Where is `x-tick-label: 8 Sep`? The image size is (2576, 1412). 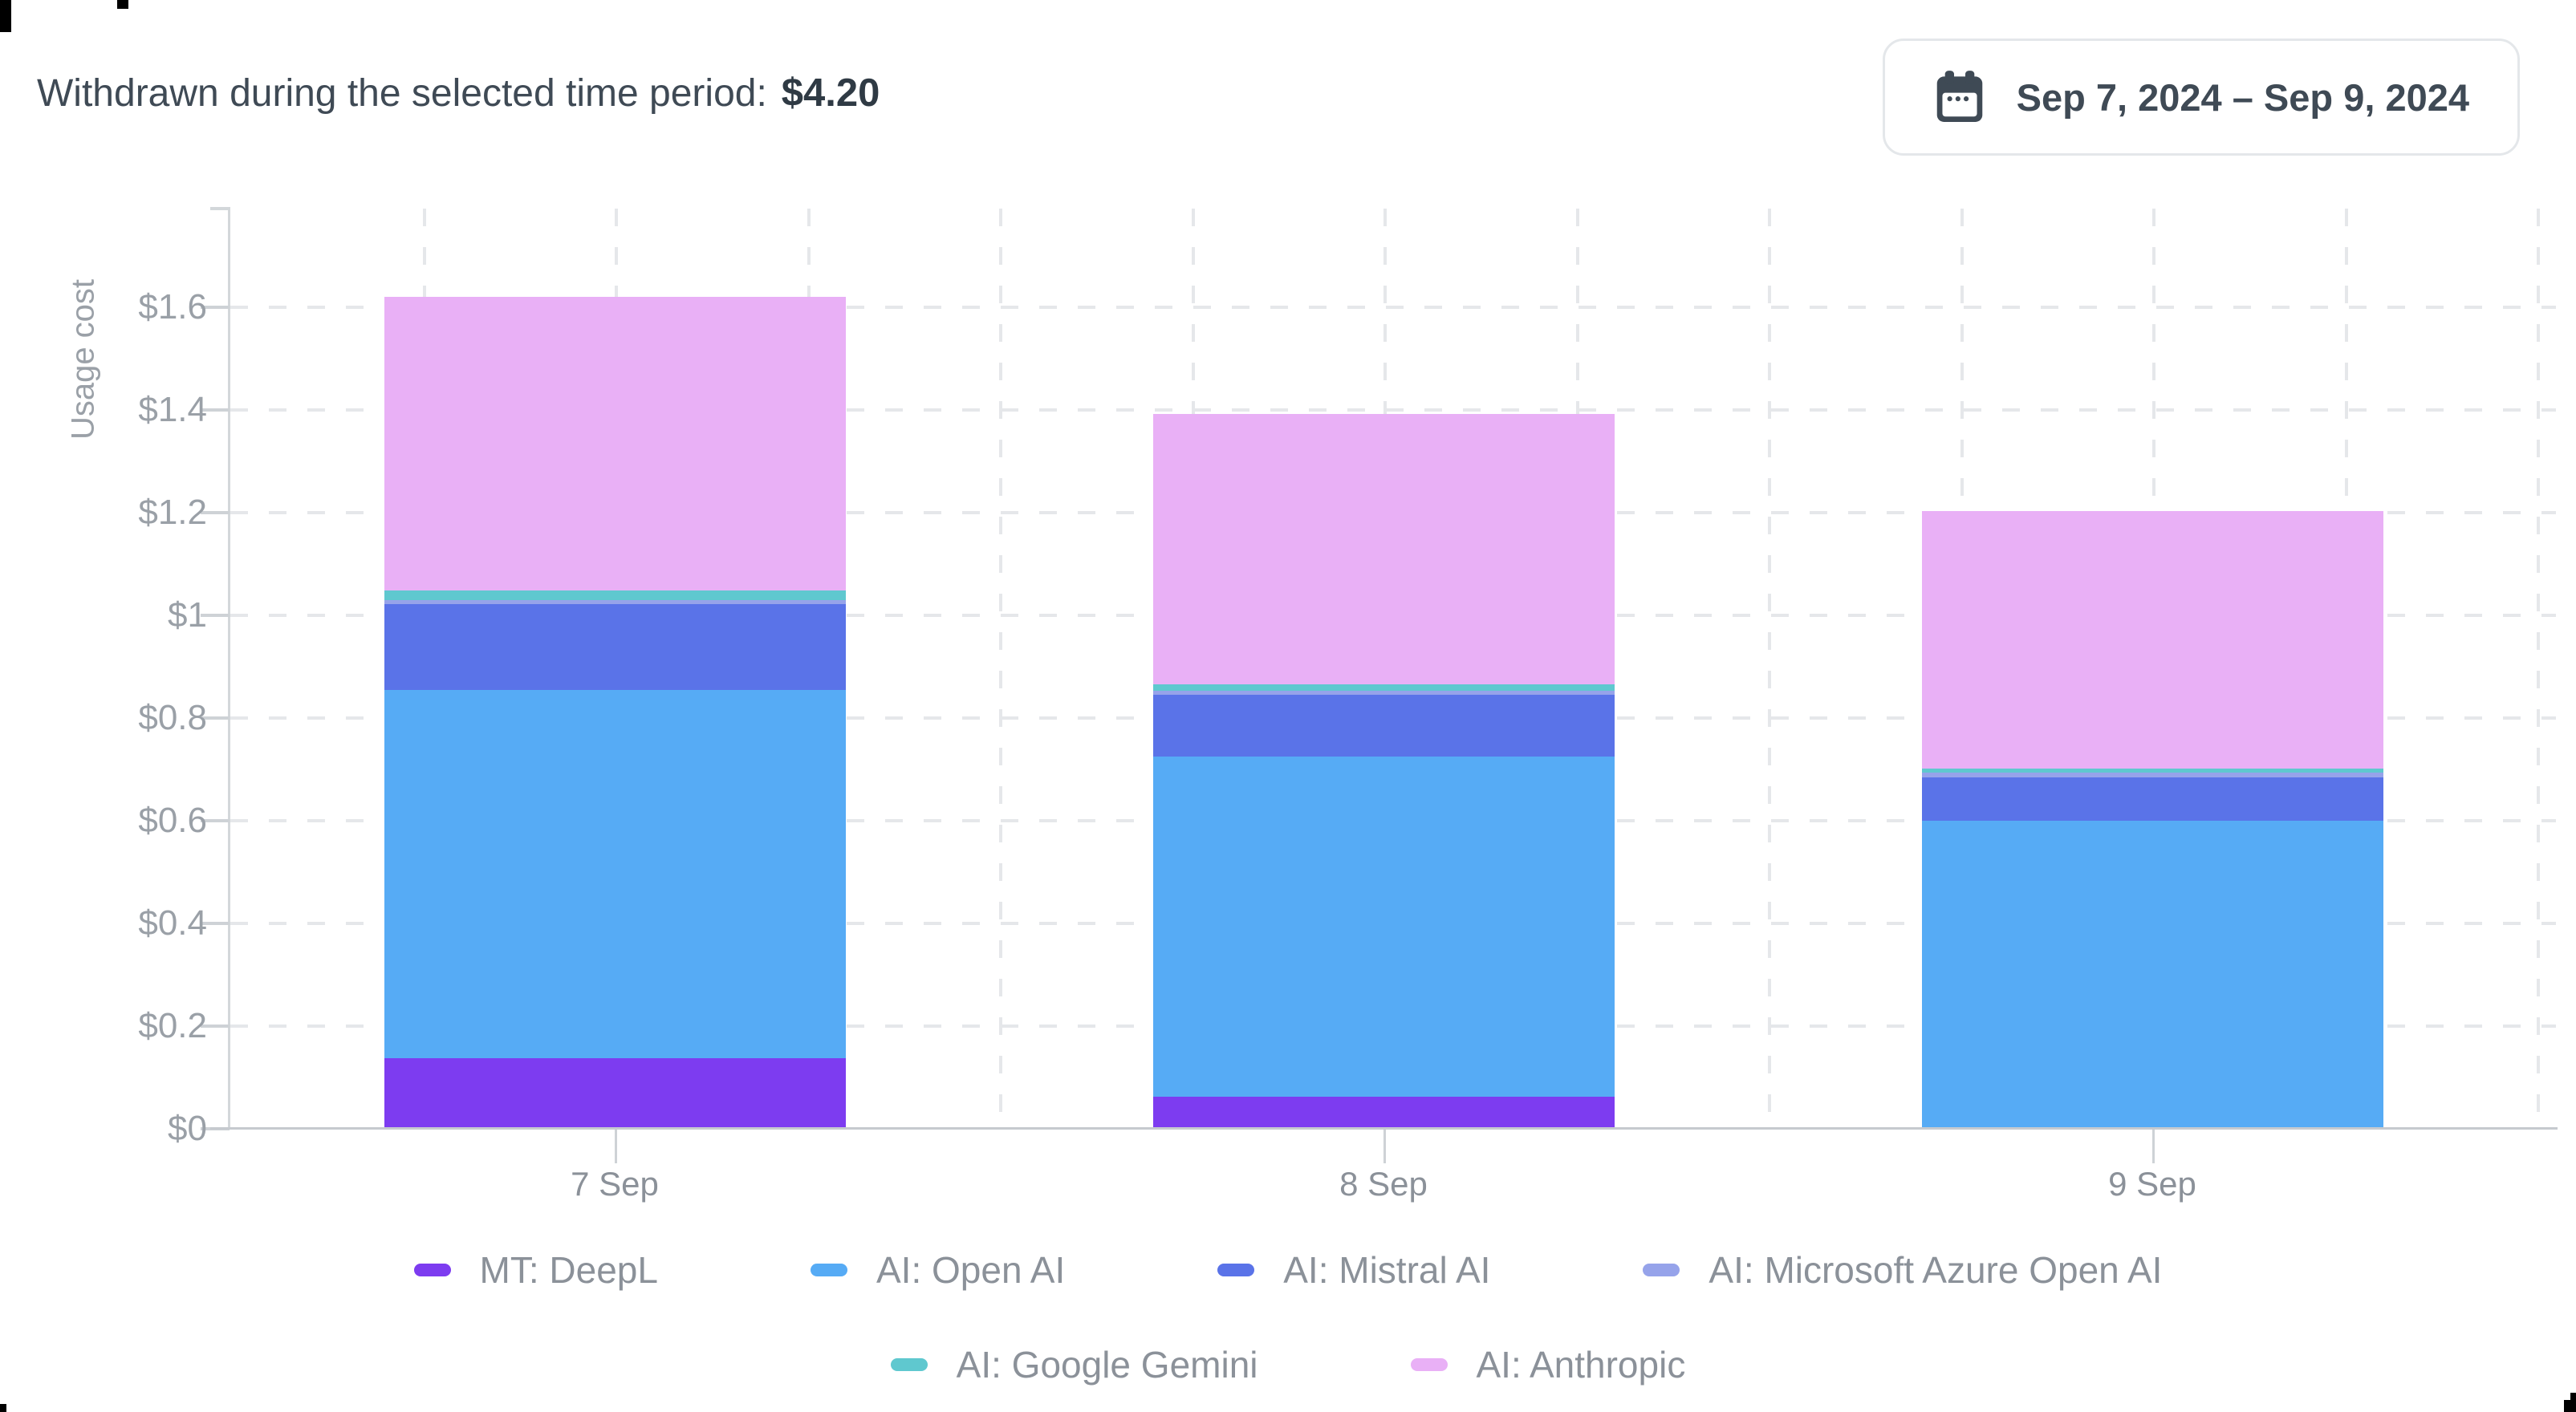 x-tick-label: 8 Sep is located at coordinates (1384, 1184).